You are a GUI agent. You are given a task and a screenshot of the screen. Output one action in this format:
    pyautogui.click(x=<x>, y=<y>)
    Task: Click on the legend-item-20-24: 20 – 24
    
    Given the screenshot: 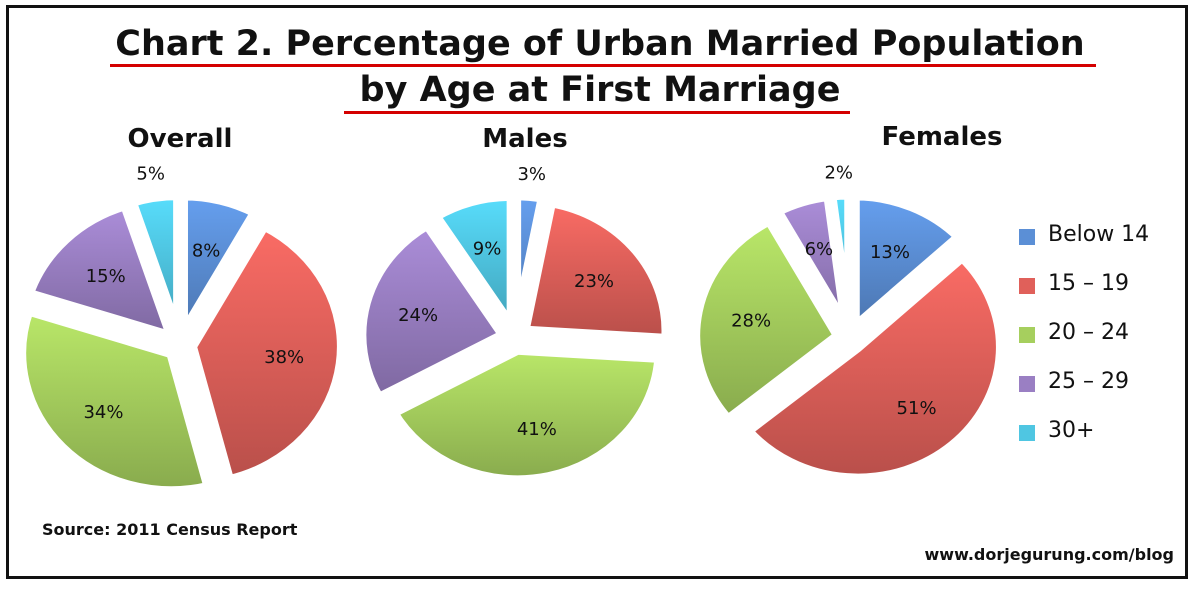 What is the action you would take?
    pyautogui.click(x=1110, y=335)
    